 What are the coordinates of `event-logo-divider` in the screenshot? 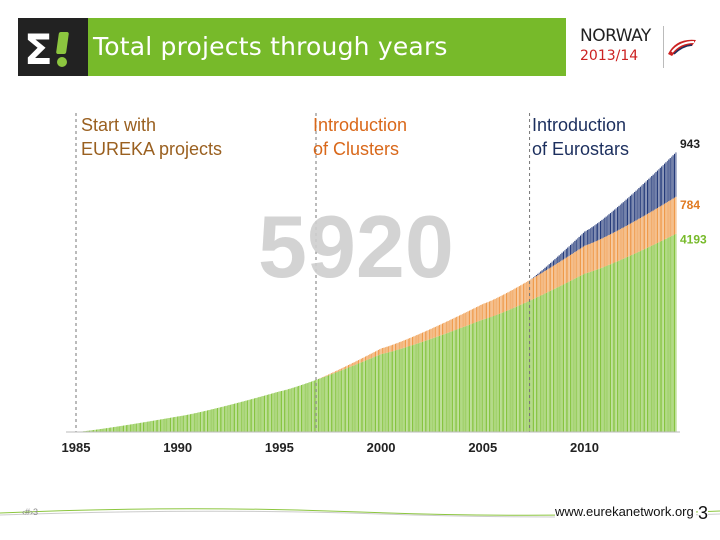 It's located at (663, 47).